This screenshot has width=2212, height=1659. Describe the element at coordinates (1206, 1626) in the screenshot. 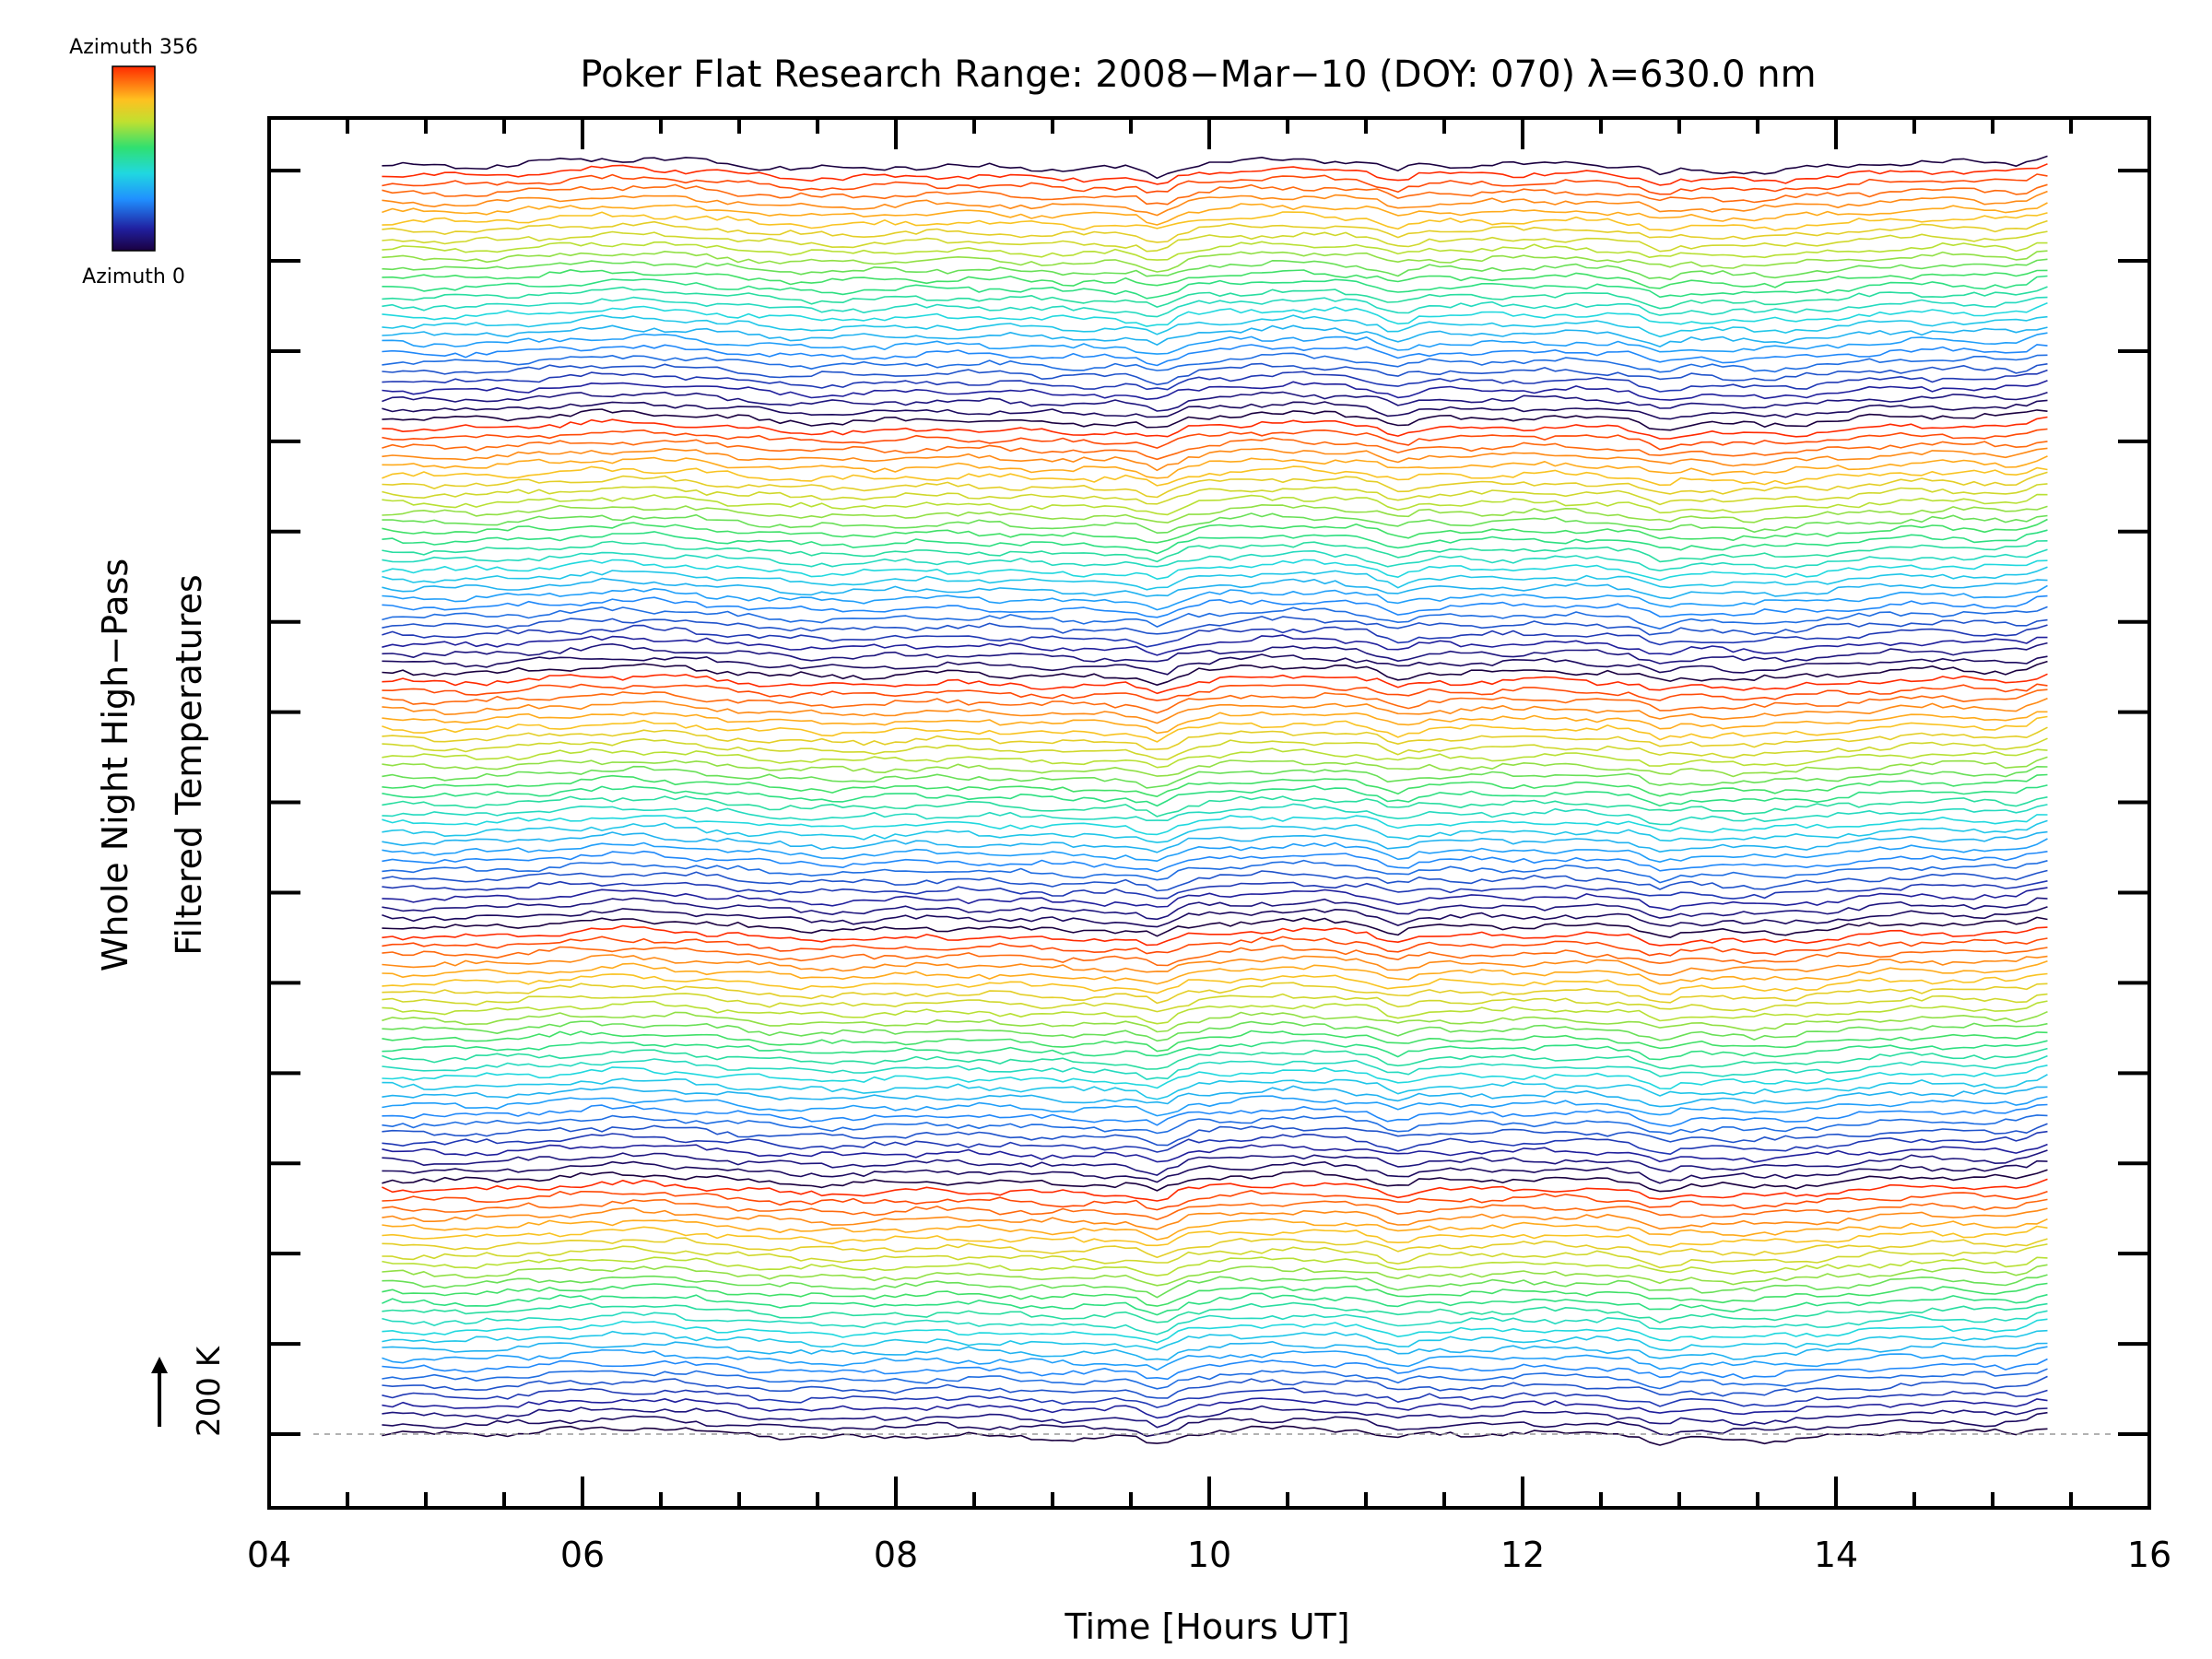

I see `x-axis-label: Time [Hours UT]` at that location.